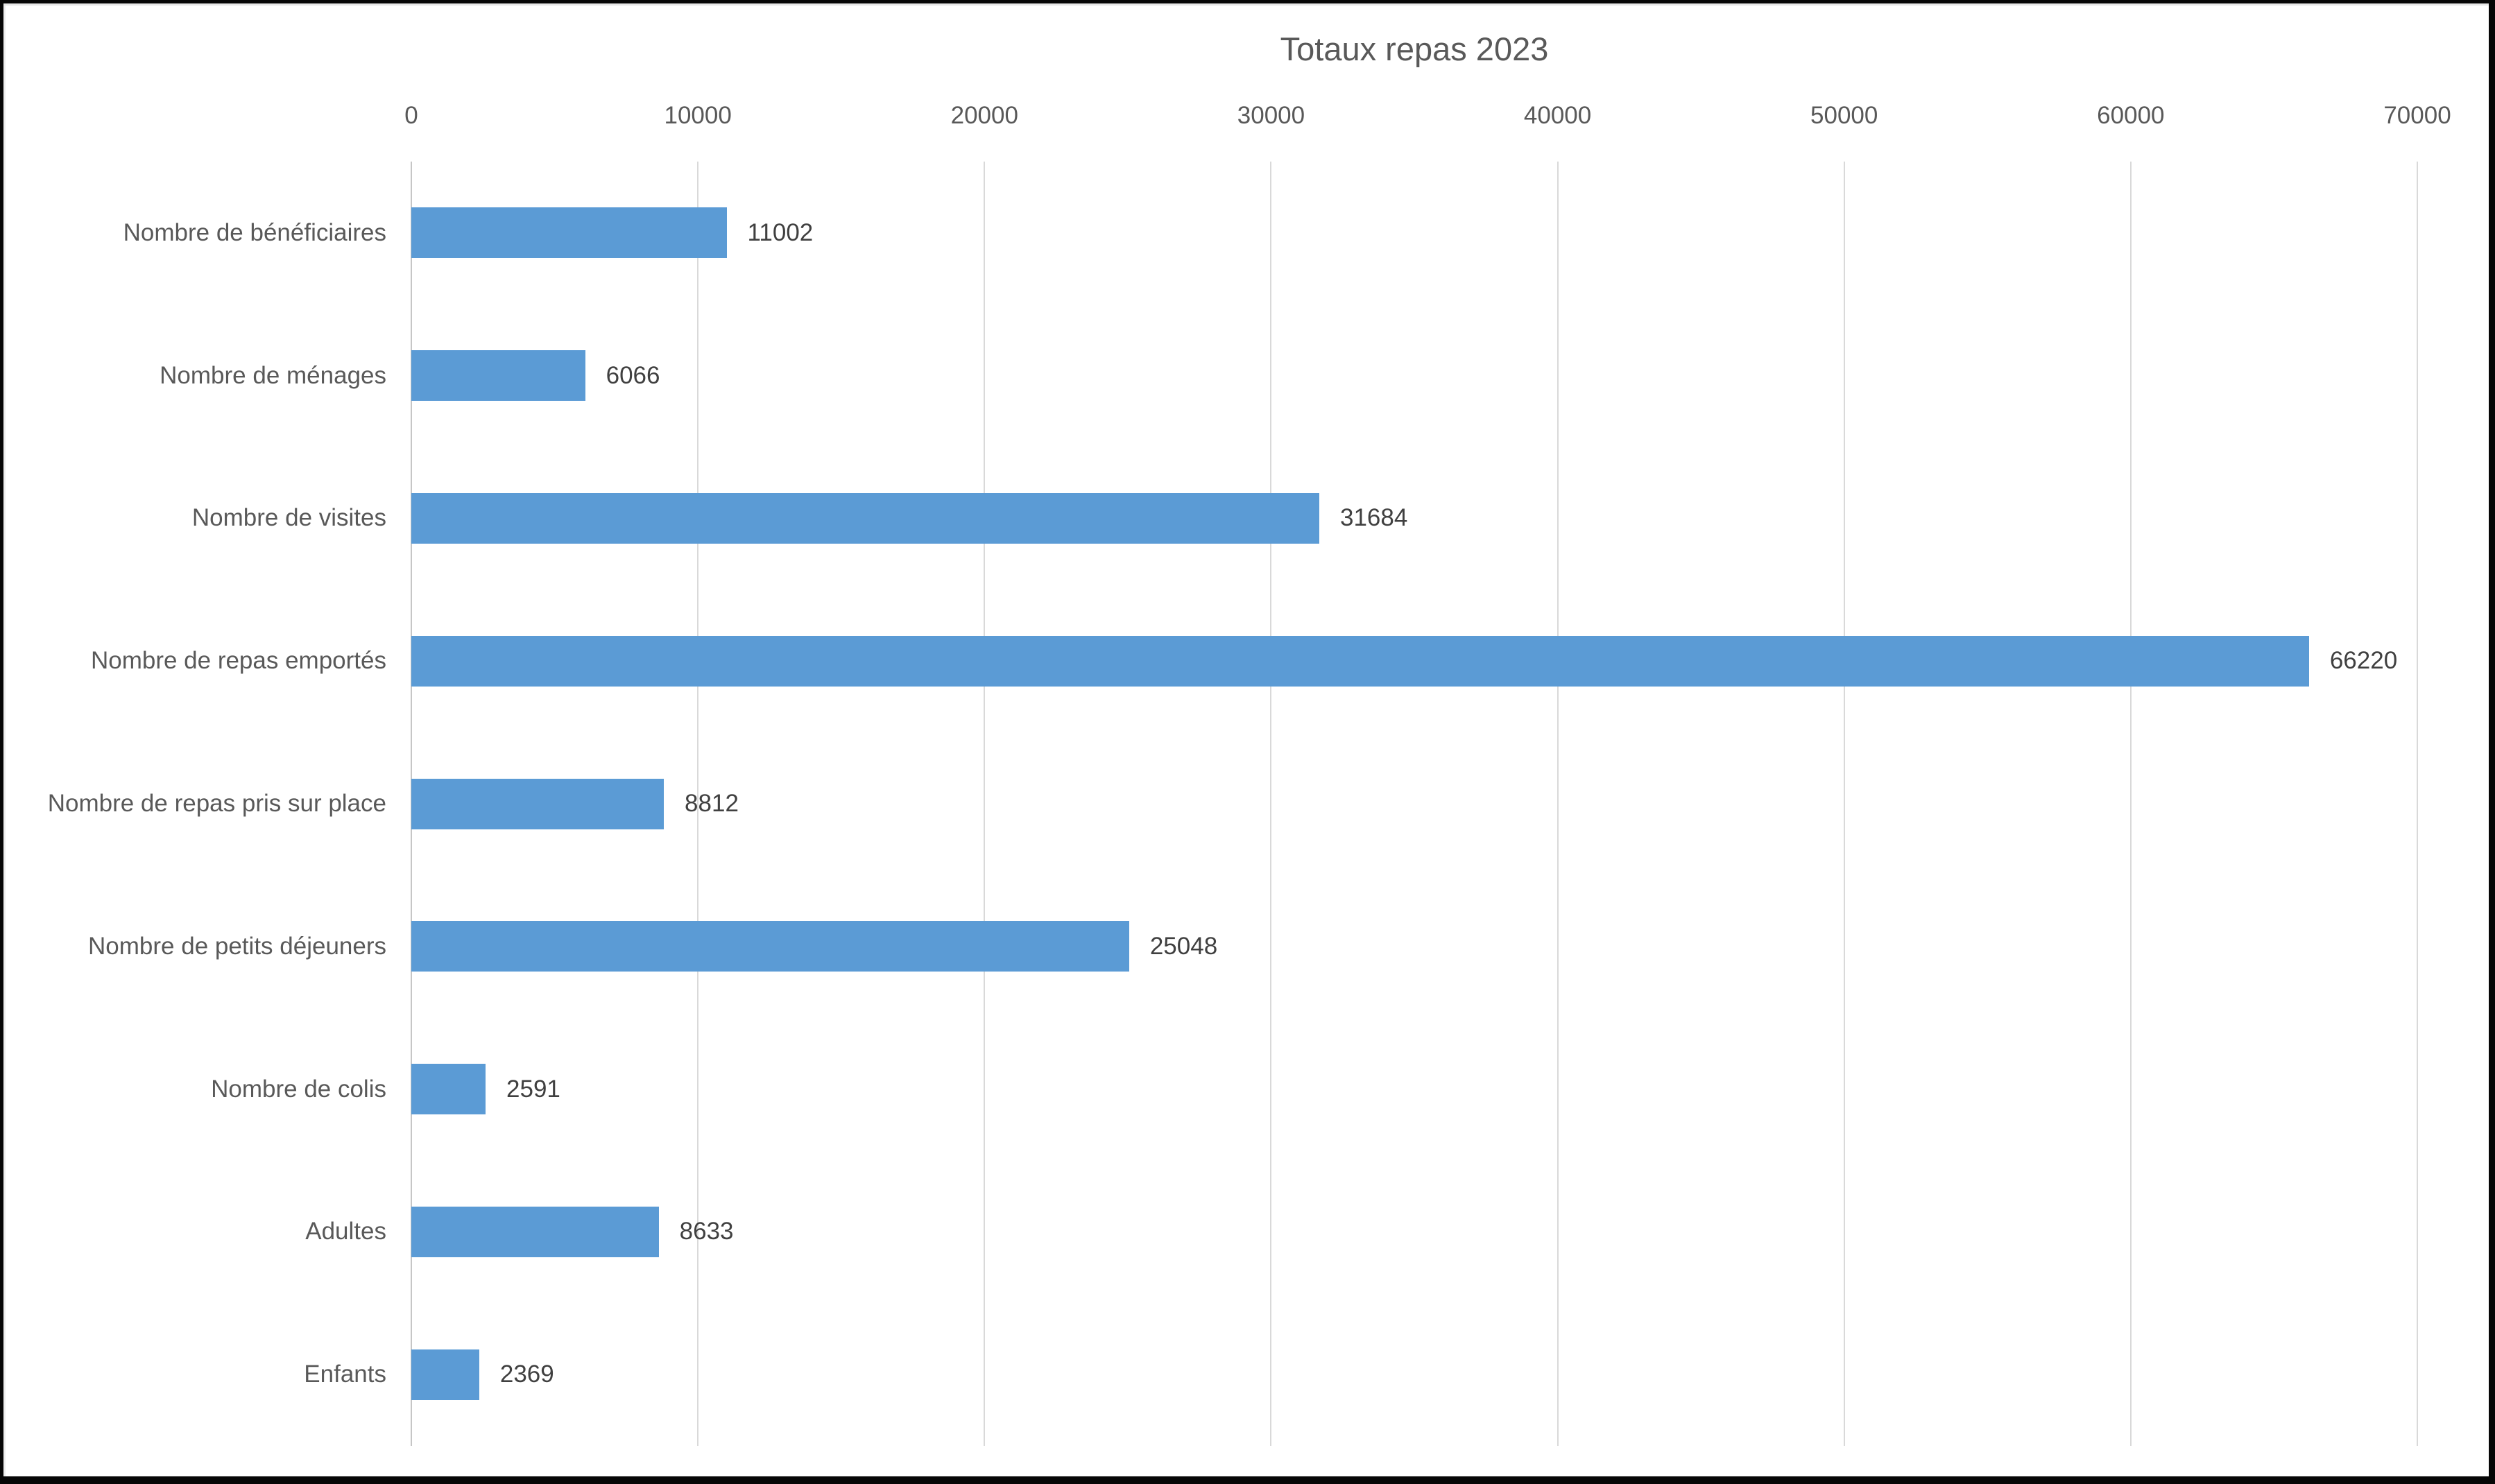  I want to click on value-label: 8812, so click(712, 804).